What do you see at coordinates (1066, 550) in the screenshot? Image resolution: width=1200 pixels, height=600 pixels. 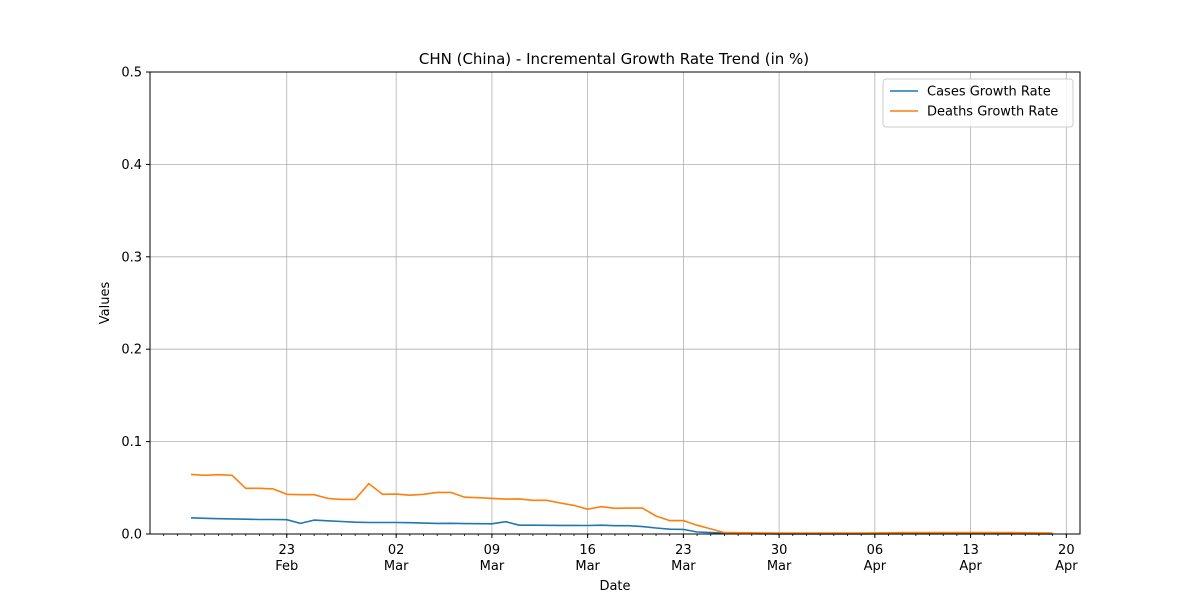 I see `x-tick-label-day: 20` at bounding box center [1066, 550].